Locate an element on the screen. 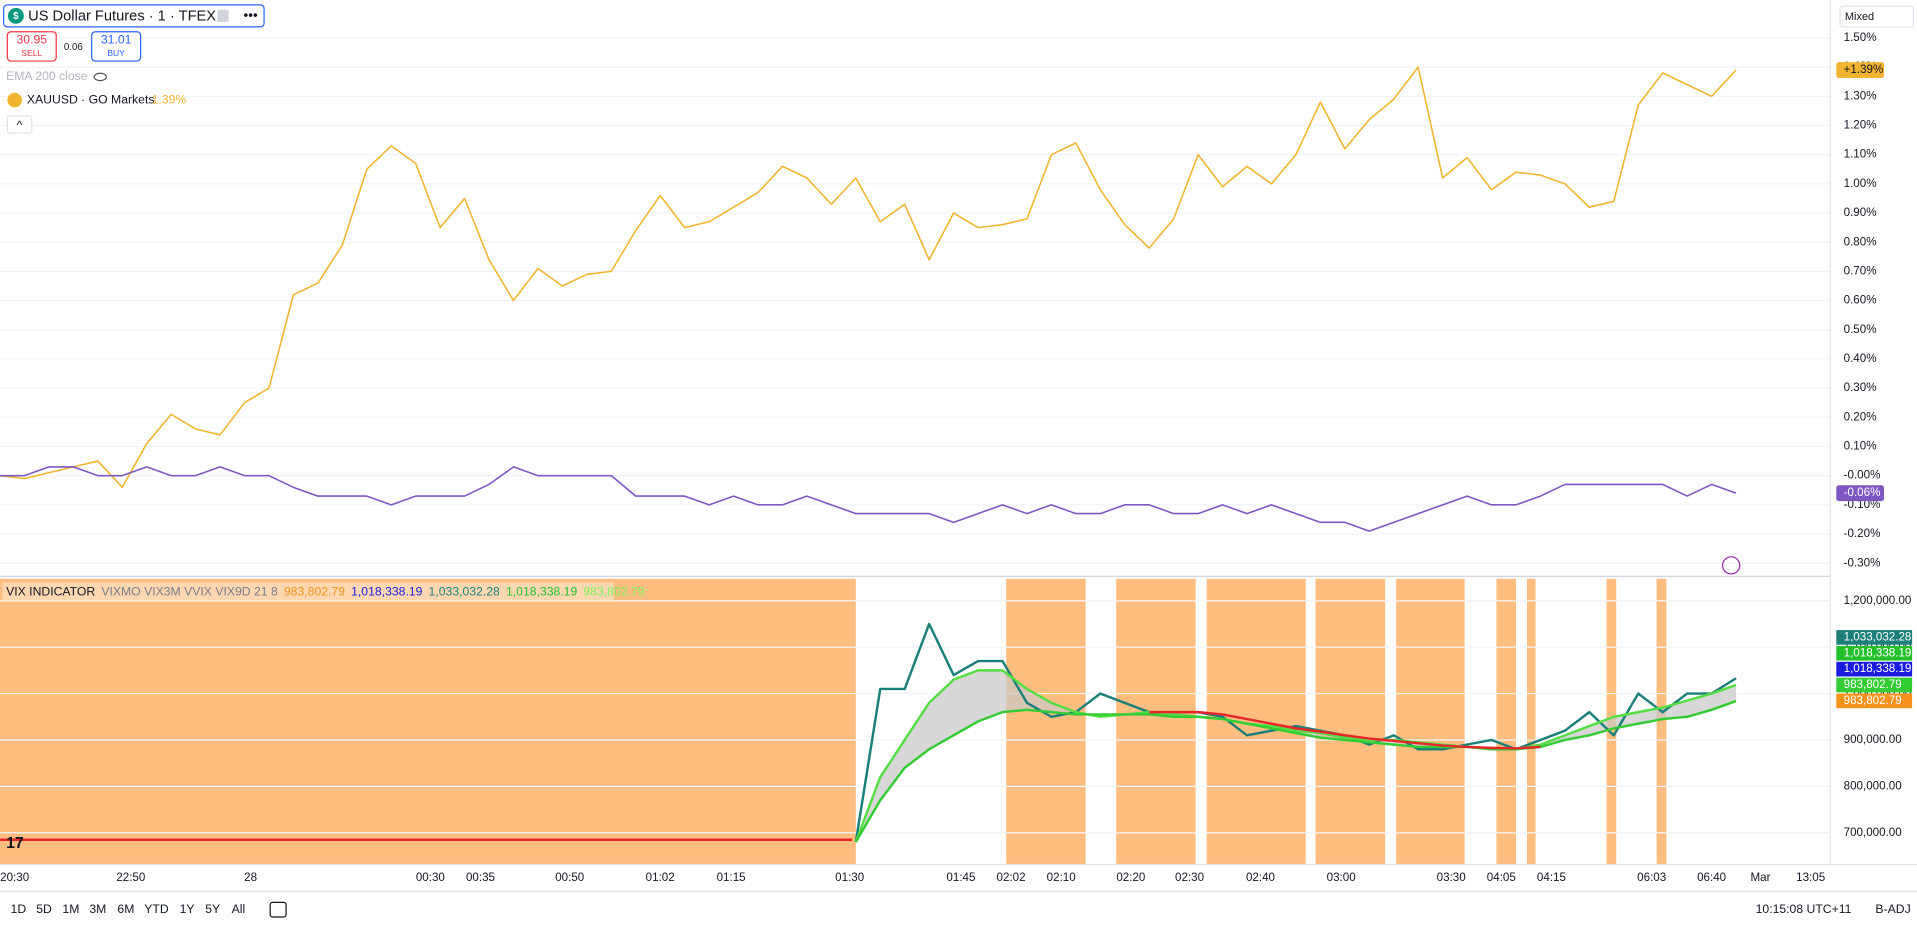  indicator-legend-text: 1,033,032.28 is located at coordinates (465, 591).